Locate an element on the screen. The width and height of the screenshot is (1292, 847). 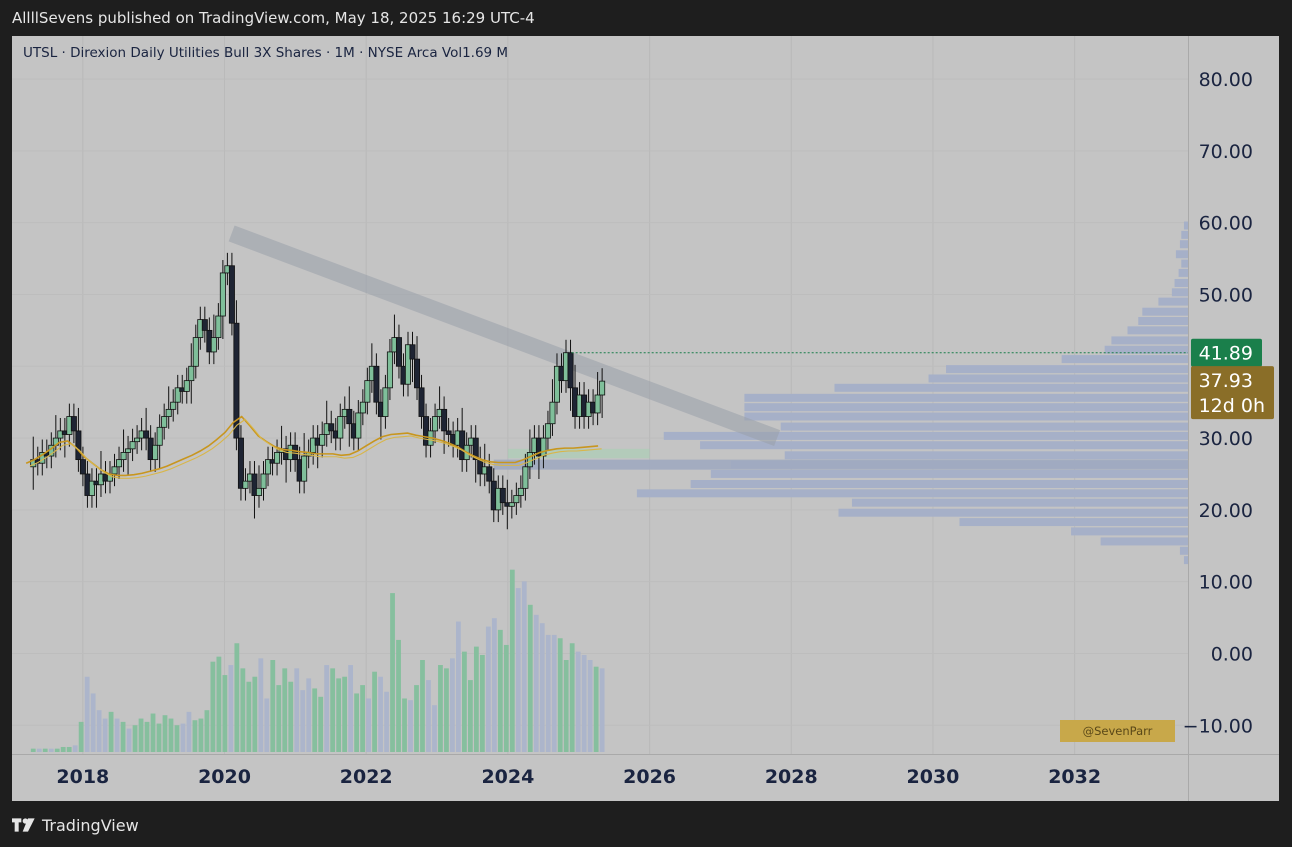
moving-average-line is located at coordinates (312, 446).